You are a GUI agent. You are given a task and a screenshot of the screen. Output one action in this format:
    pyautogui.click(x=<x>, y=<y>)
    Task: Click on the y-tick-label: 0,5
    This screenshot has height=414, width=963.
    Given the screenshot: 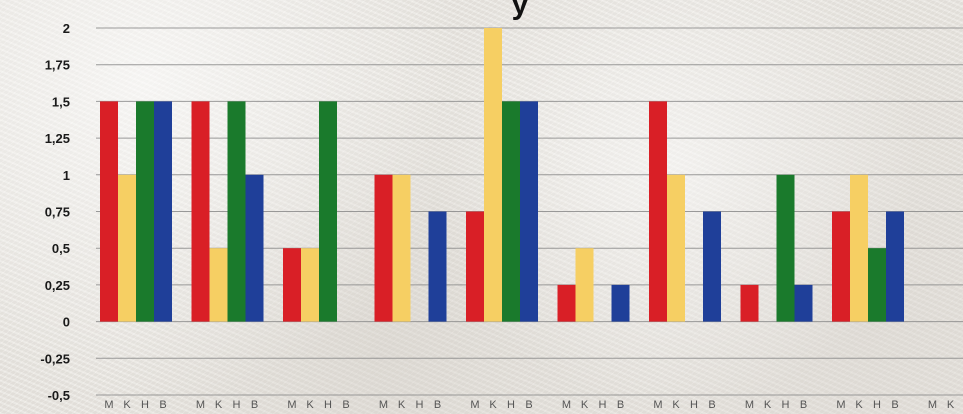 What is the action you would take?
    pyautogui.click(x=61, y=248)
    